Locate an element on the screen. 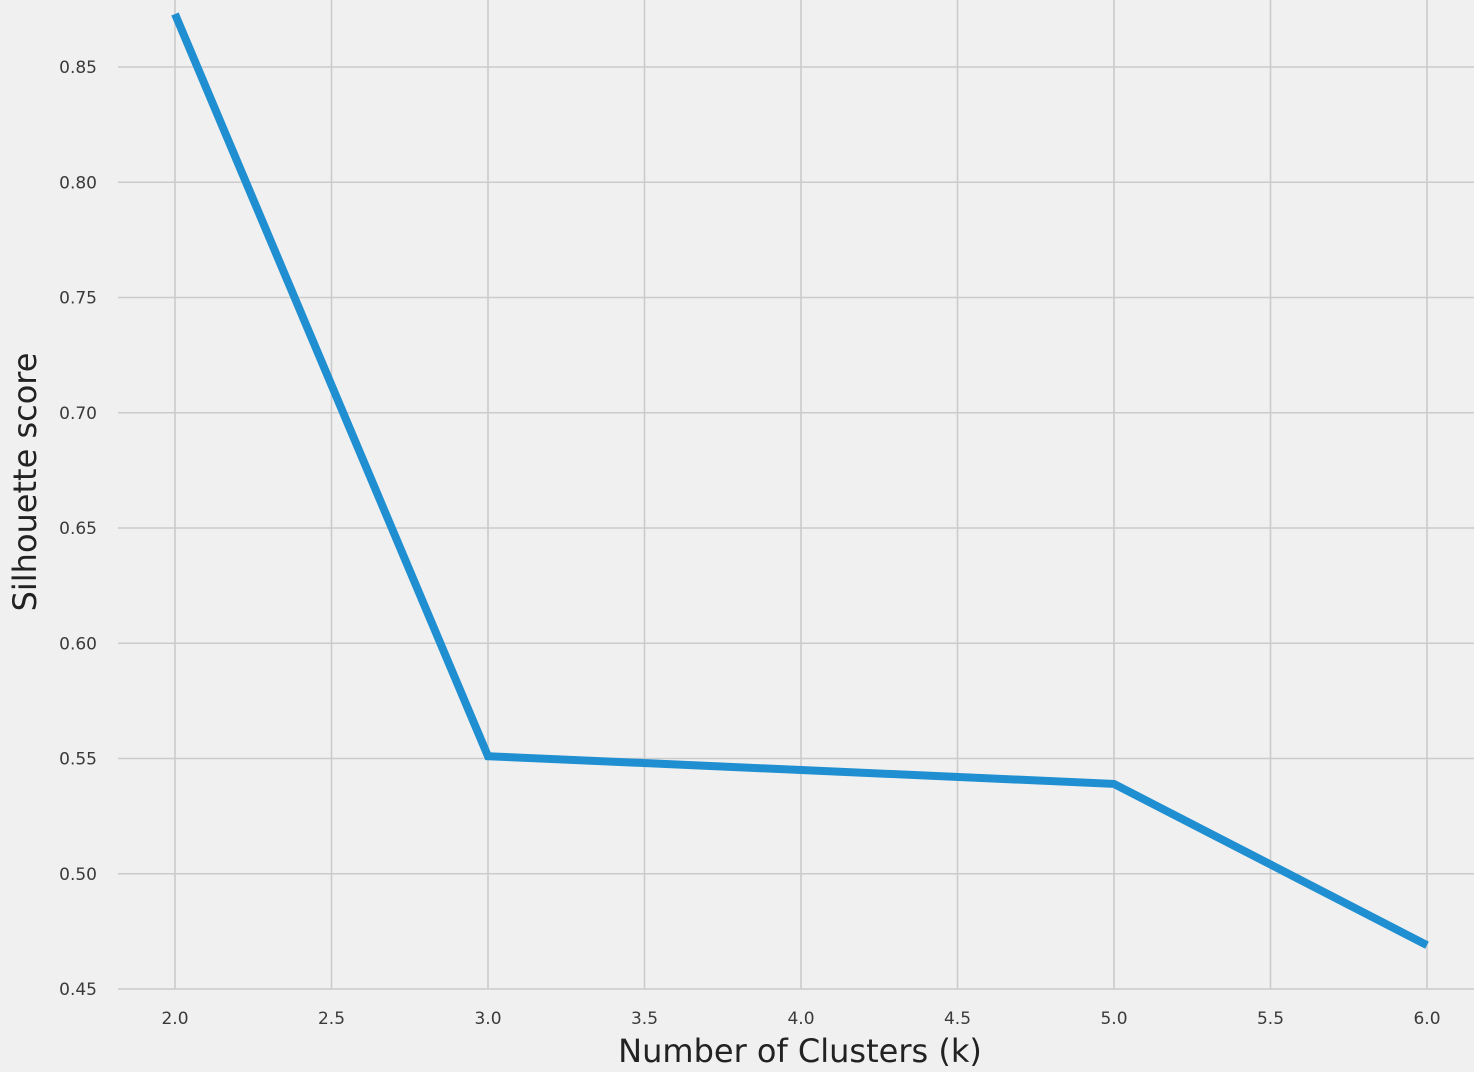 The height and width of the screenshot is (1072, 1474). y-tick-label: 0.65 is located at coordinates (78, 529).